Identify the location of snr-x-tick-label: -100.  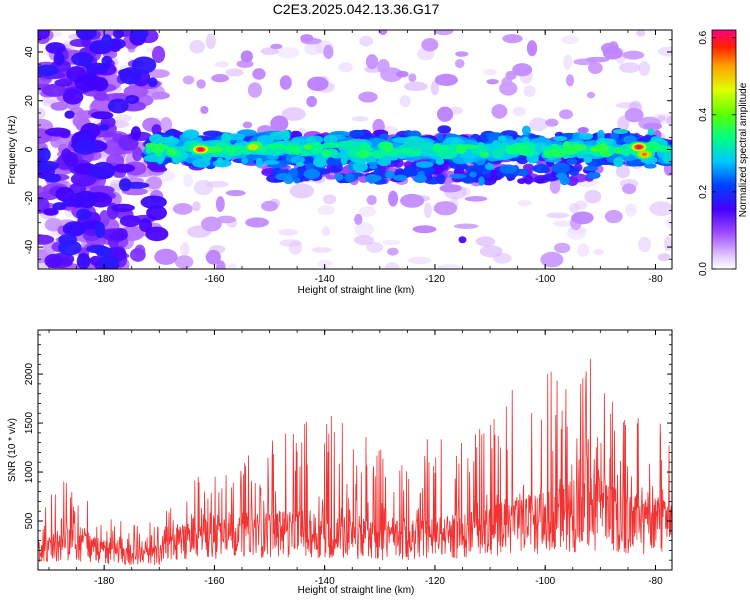
(545, 581).